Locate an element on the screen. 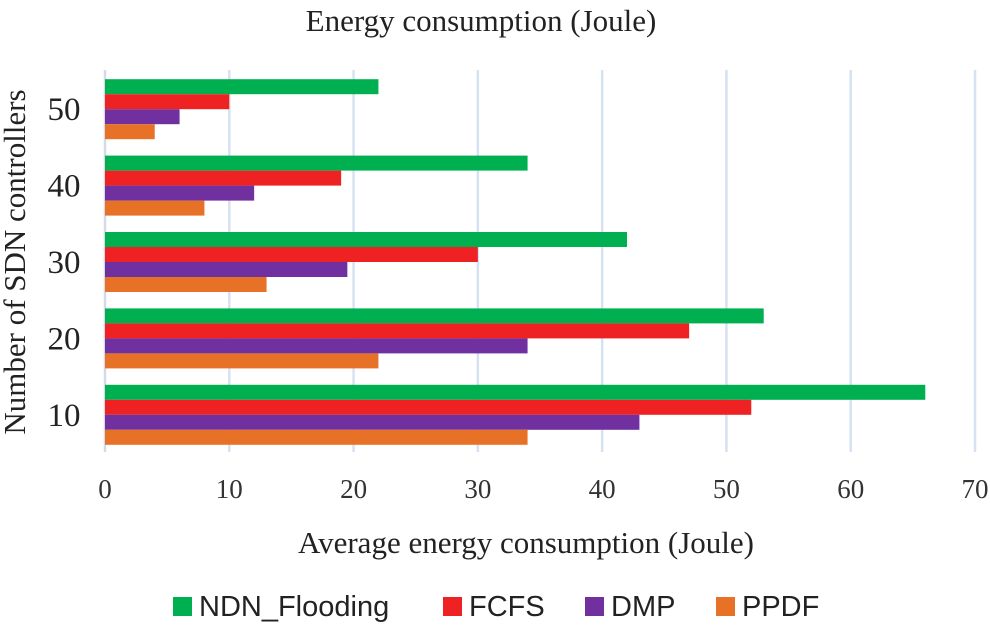 The height and width of the screenshot is (626, 990). legend-label-dmp: DMP is located at coordinates (643, 607).